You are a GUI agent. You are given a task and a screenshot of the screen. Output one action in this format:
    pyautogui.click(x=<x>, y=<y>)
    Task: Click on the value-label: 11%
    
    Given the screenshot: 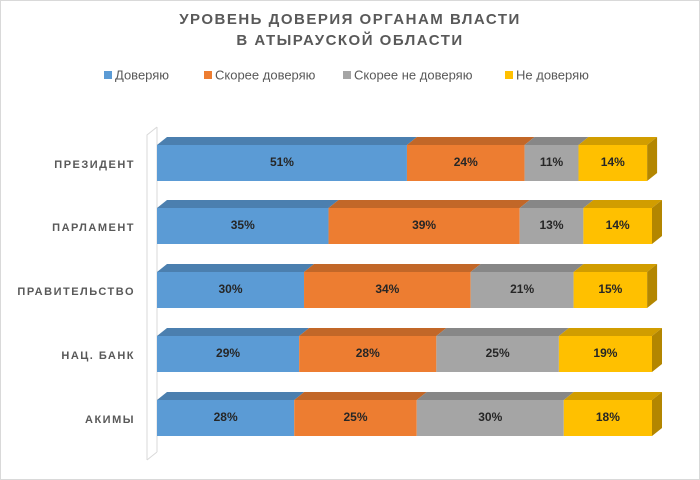 What is the action you would take?
    pyautogui.click(x=552, y=162)
    